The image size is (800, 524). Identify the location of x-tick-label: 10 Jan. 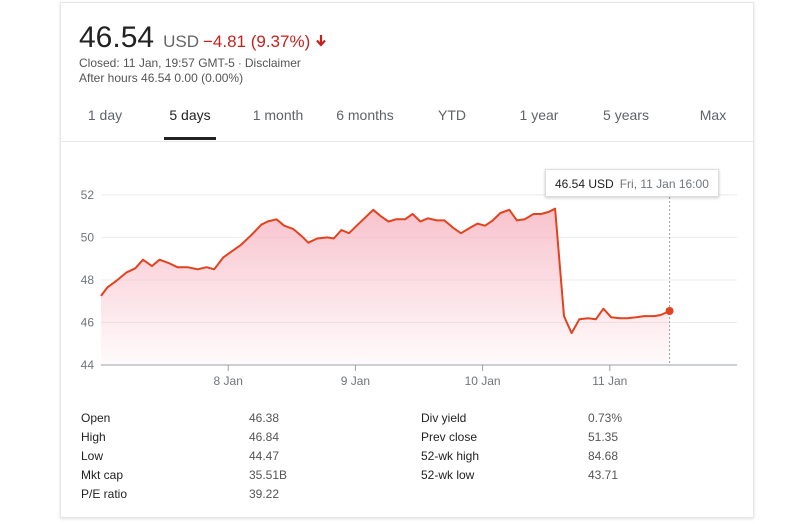
(483, 381).